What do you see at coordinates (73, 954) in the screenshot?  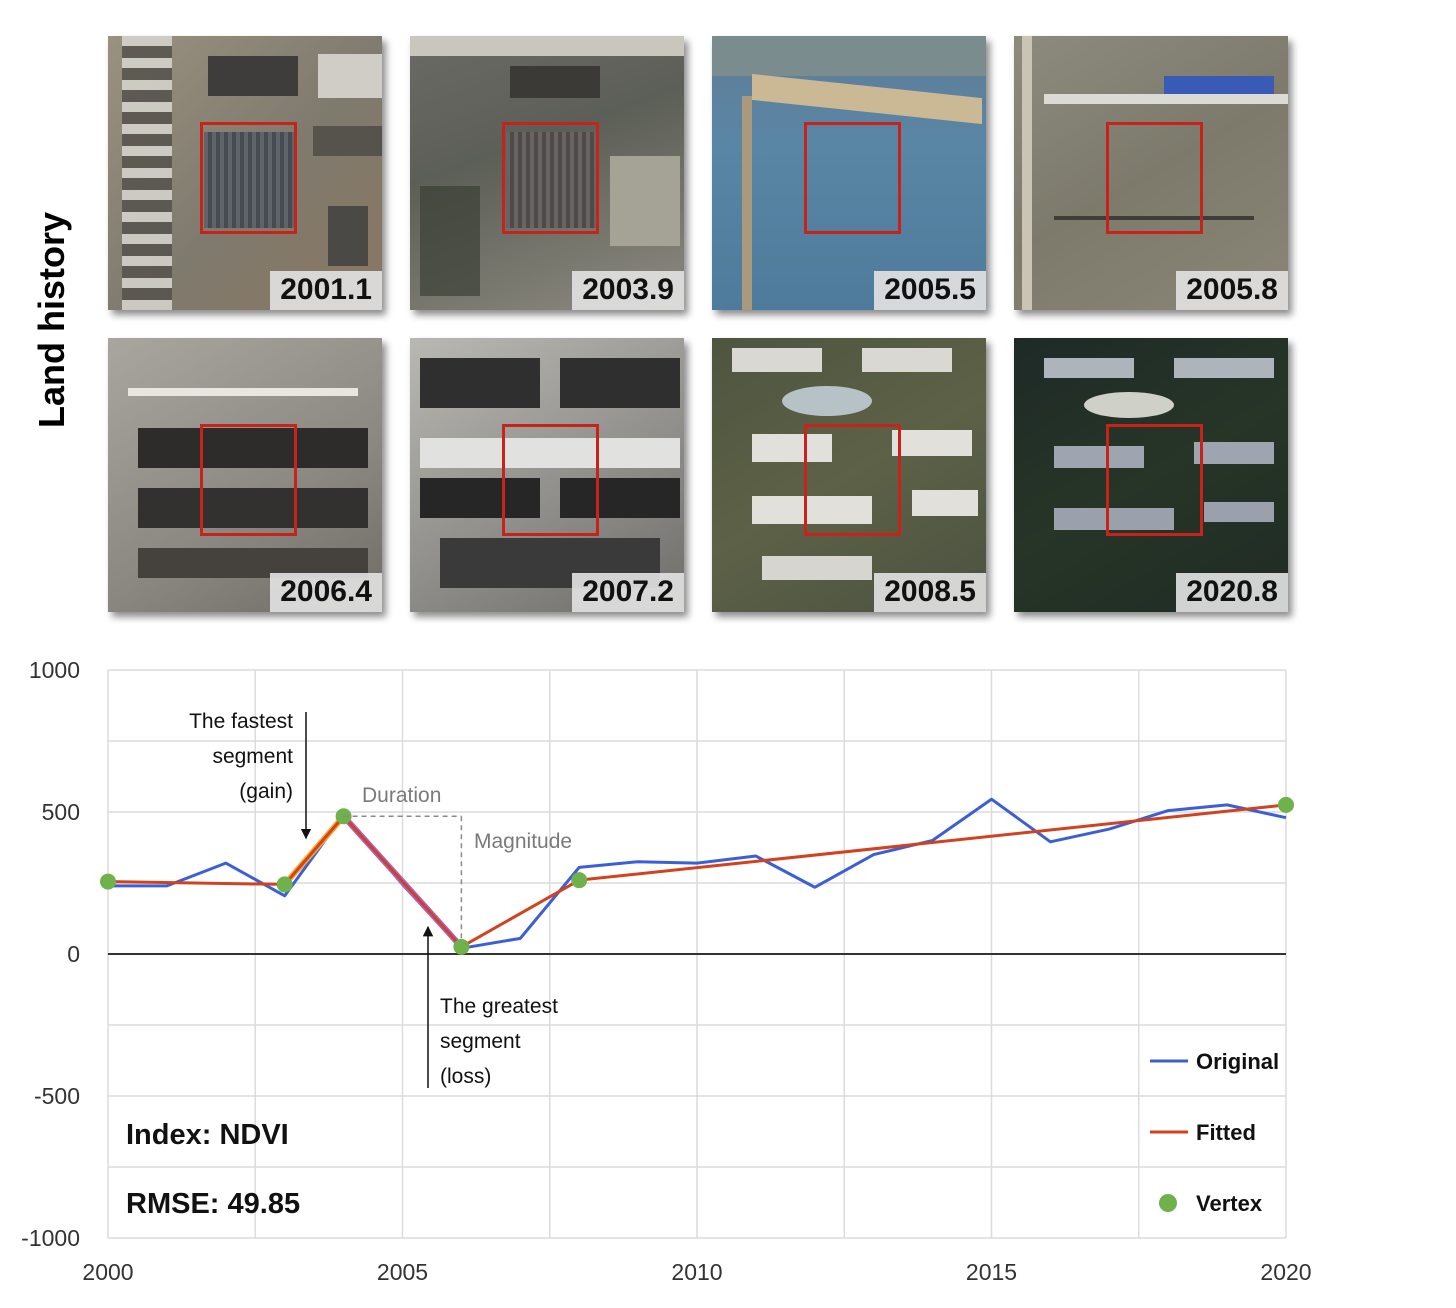 I see `y-tick-label: 0` at bounding box center [73, 954].